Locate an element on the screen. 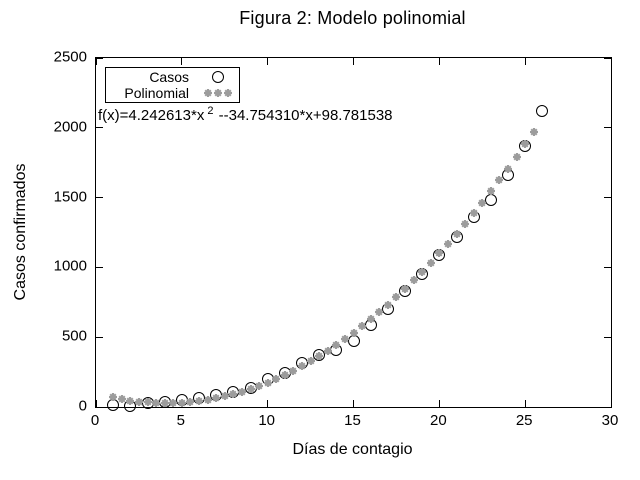 This screenshot has height=480, width=640. x-tick-label: 20 is located at coordinates (438, 420).